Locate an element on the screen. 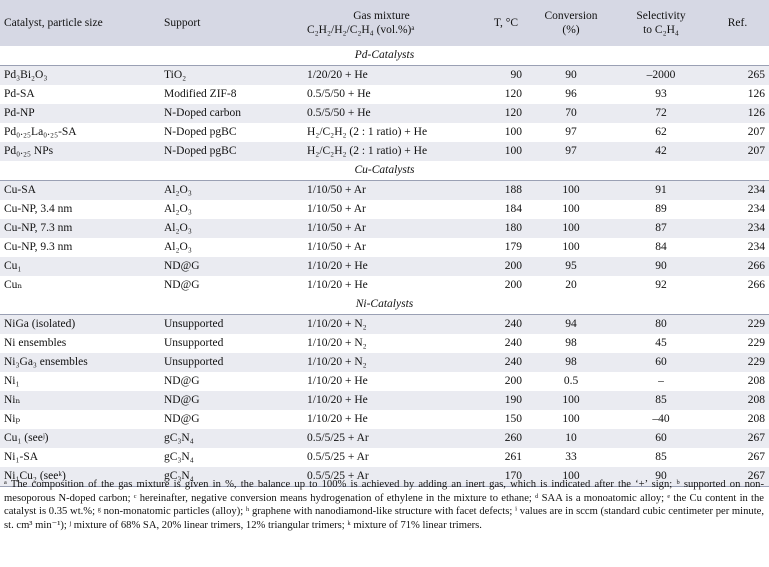 The width and height of the screenshot is (769, 567). cell-selectivity: 87 is located at coordinates (661, 228).